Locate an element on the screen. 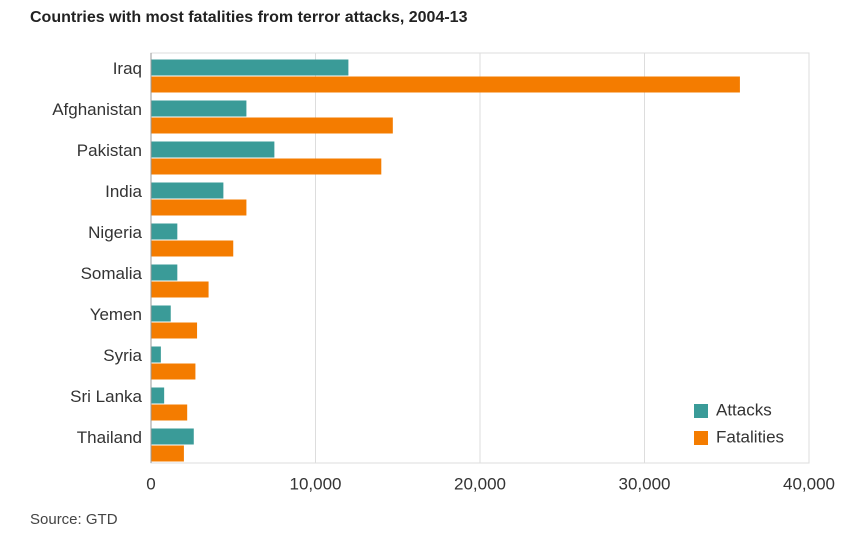  y-tick-label: Pakistan is located at coordinates (109, 150).